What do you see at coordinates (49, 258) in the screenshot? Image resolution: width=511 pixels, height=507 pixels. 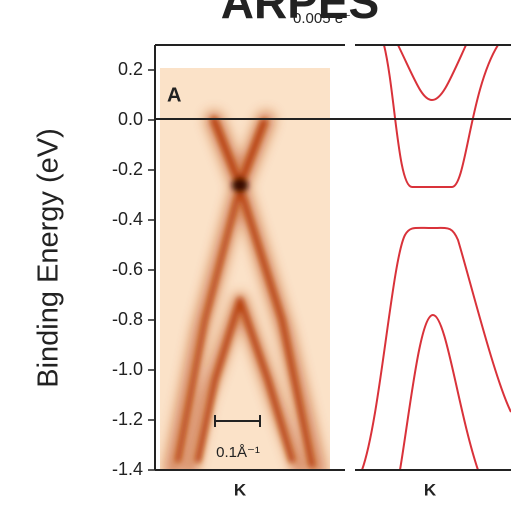 I see `y-axis-label: Binding Energy (eV)` at bounding box center [49, 258].